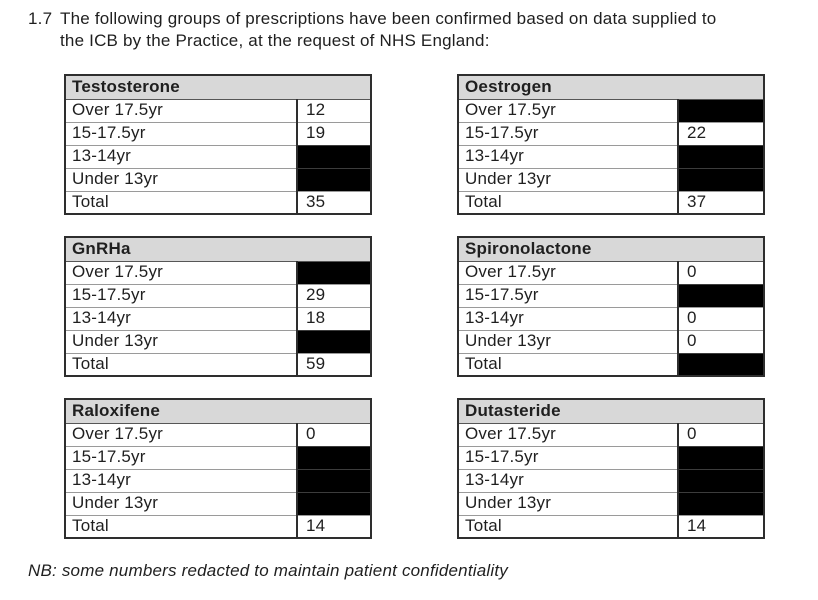 The image size is (818, 600). Describe the element at coordinates (218, 249) in the screenshot. I see `table-title: GnRHa` at that location.